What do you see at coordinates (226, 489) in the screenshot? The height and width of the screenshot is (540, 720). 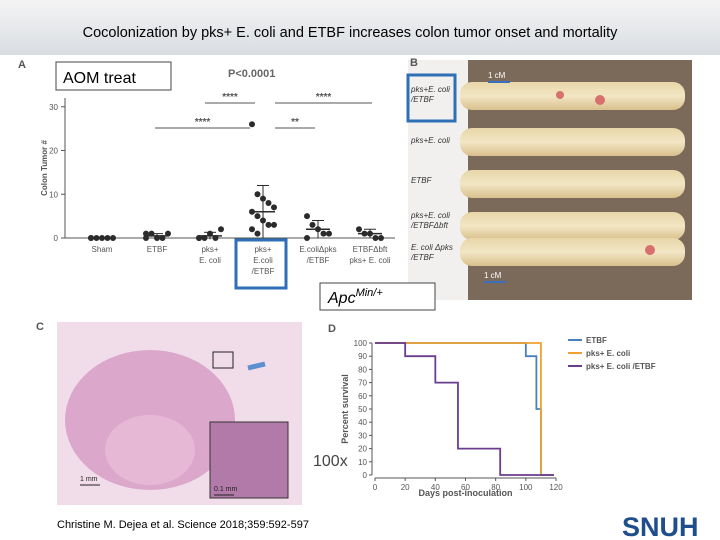 I see `scale-label: 0.1 mm` at bounding box center [226, 489].